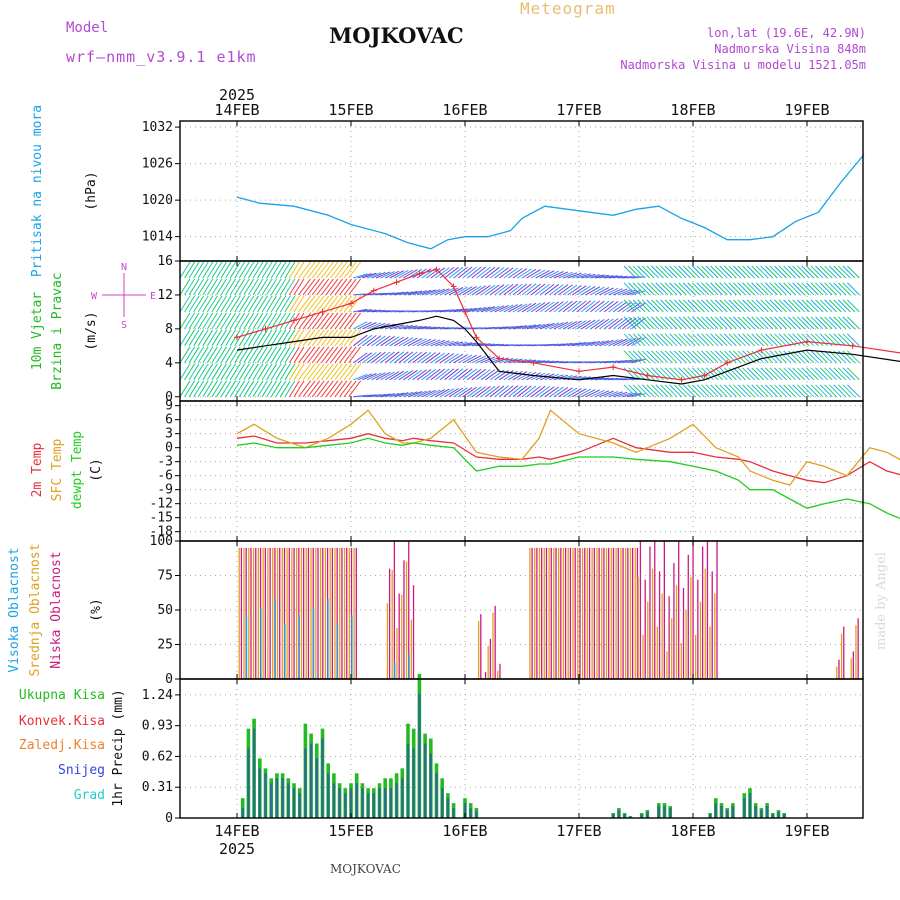 The width and height of the screenshot is (900, 900). What do you see at coordinates (578, 831) in the screenshot?
I see `day-label-bottom: 17FEB` at bounding box center [578, 831].